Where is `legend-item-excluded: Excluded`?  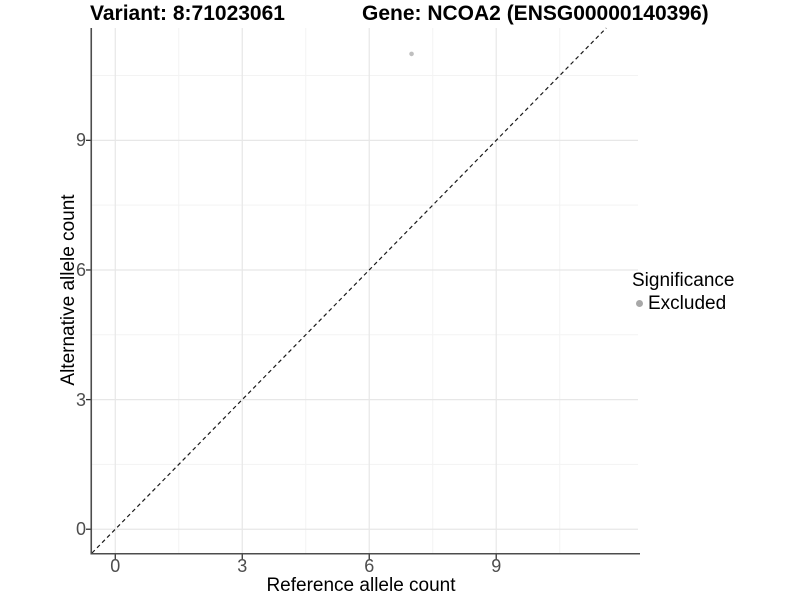 legend-item-excluded: Excluded is located at coordinates (685, 303).